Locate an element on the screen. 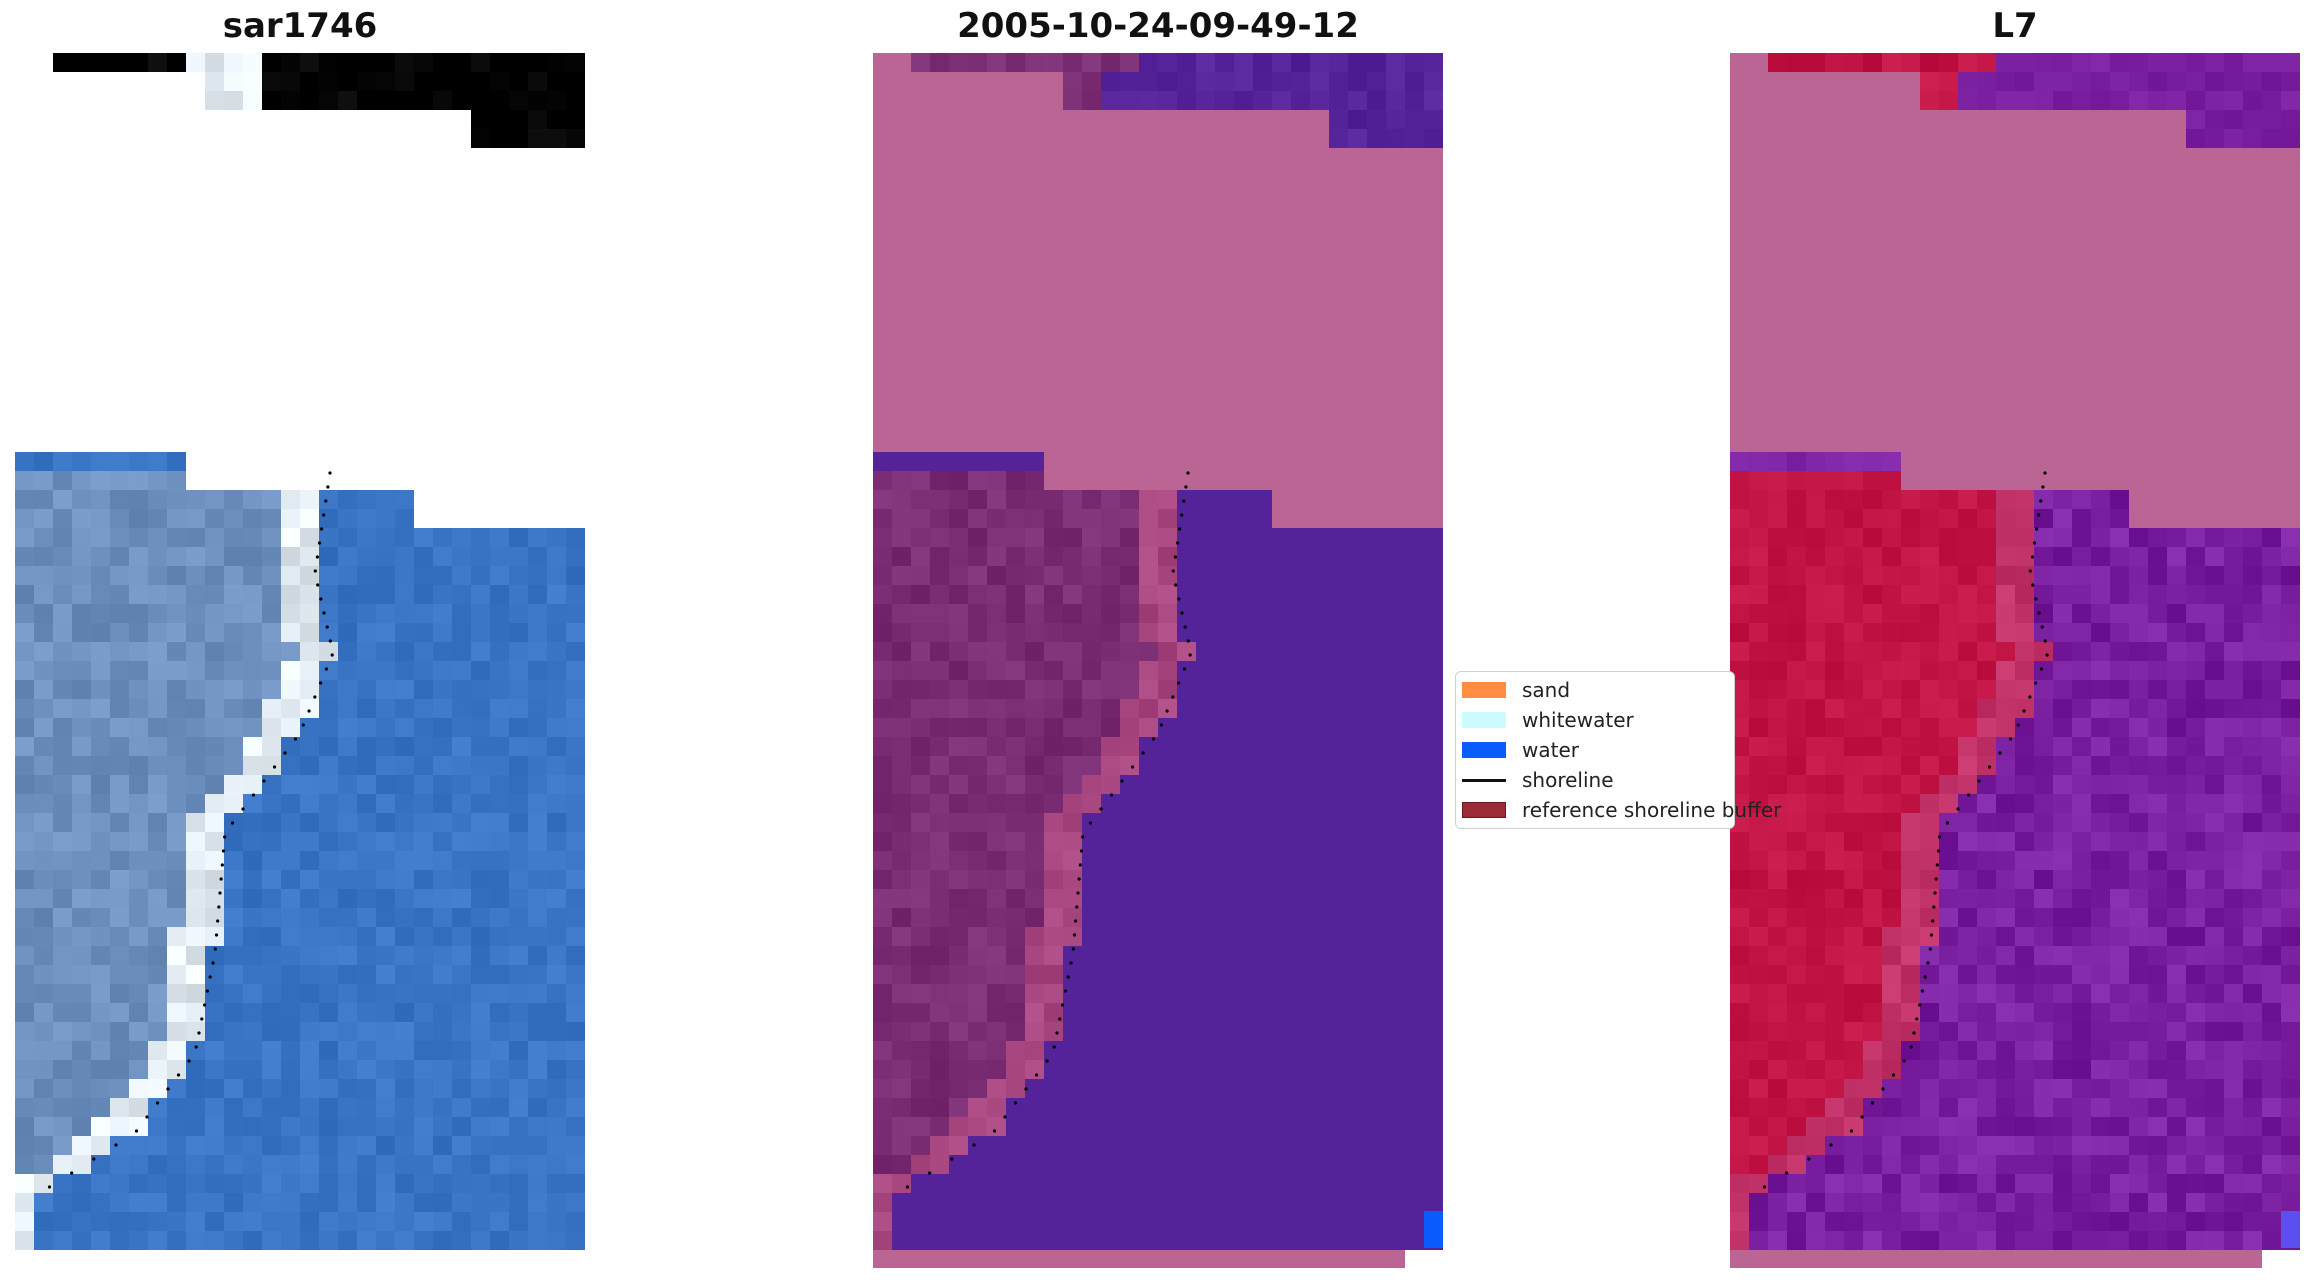  legend-label-shoreline: shoreline is located at coordinates (1568, 780).